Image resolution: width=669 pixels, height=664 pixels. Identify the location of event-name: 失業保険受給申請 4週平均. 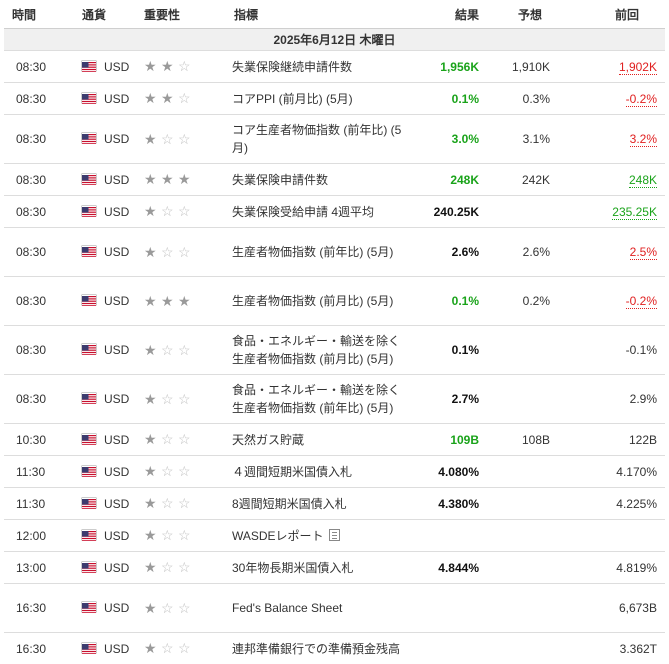
(303, 212).